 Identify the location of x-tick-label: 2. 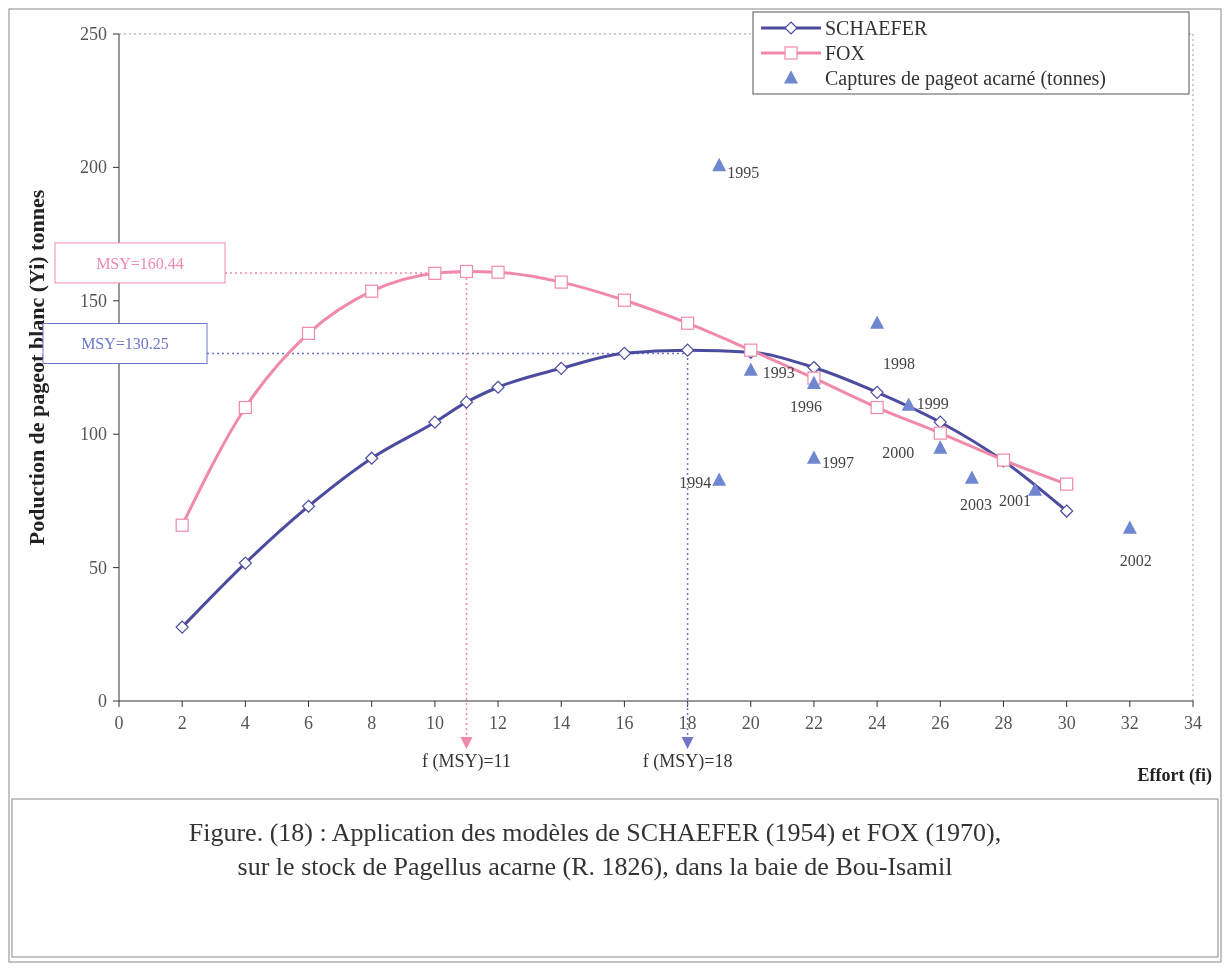
(182, 723).